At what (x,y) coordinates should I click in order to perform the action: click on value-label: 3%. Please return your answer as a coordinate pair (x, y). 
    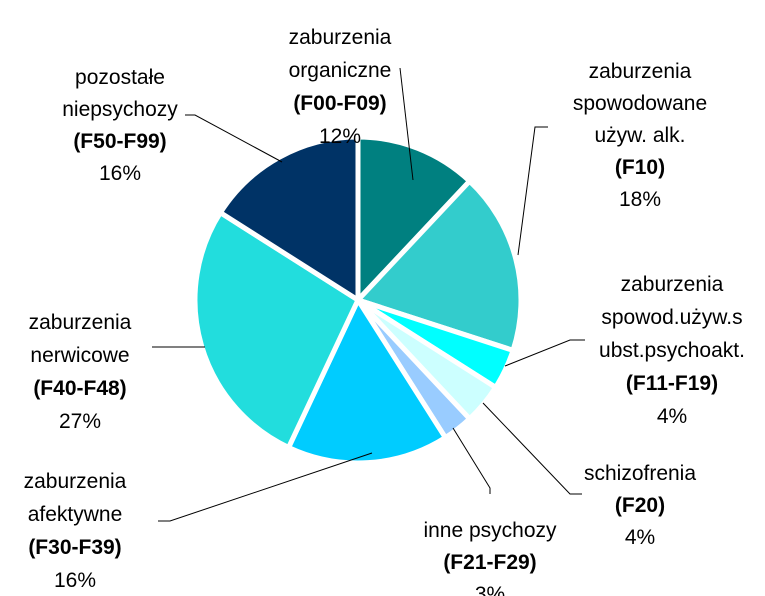
    Looking at the image, I should click on (490, 589).